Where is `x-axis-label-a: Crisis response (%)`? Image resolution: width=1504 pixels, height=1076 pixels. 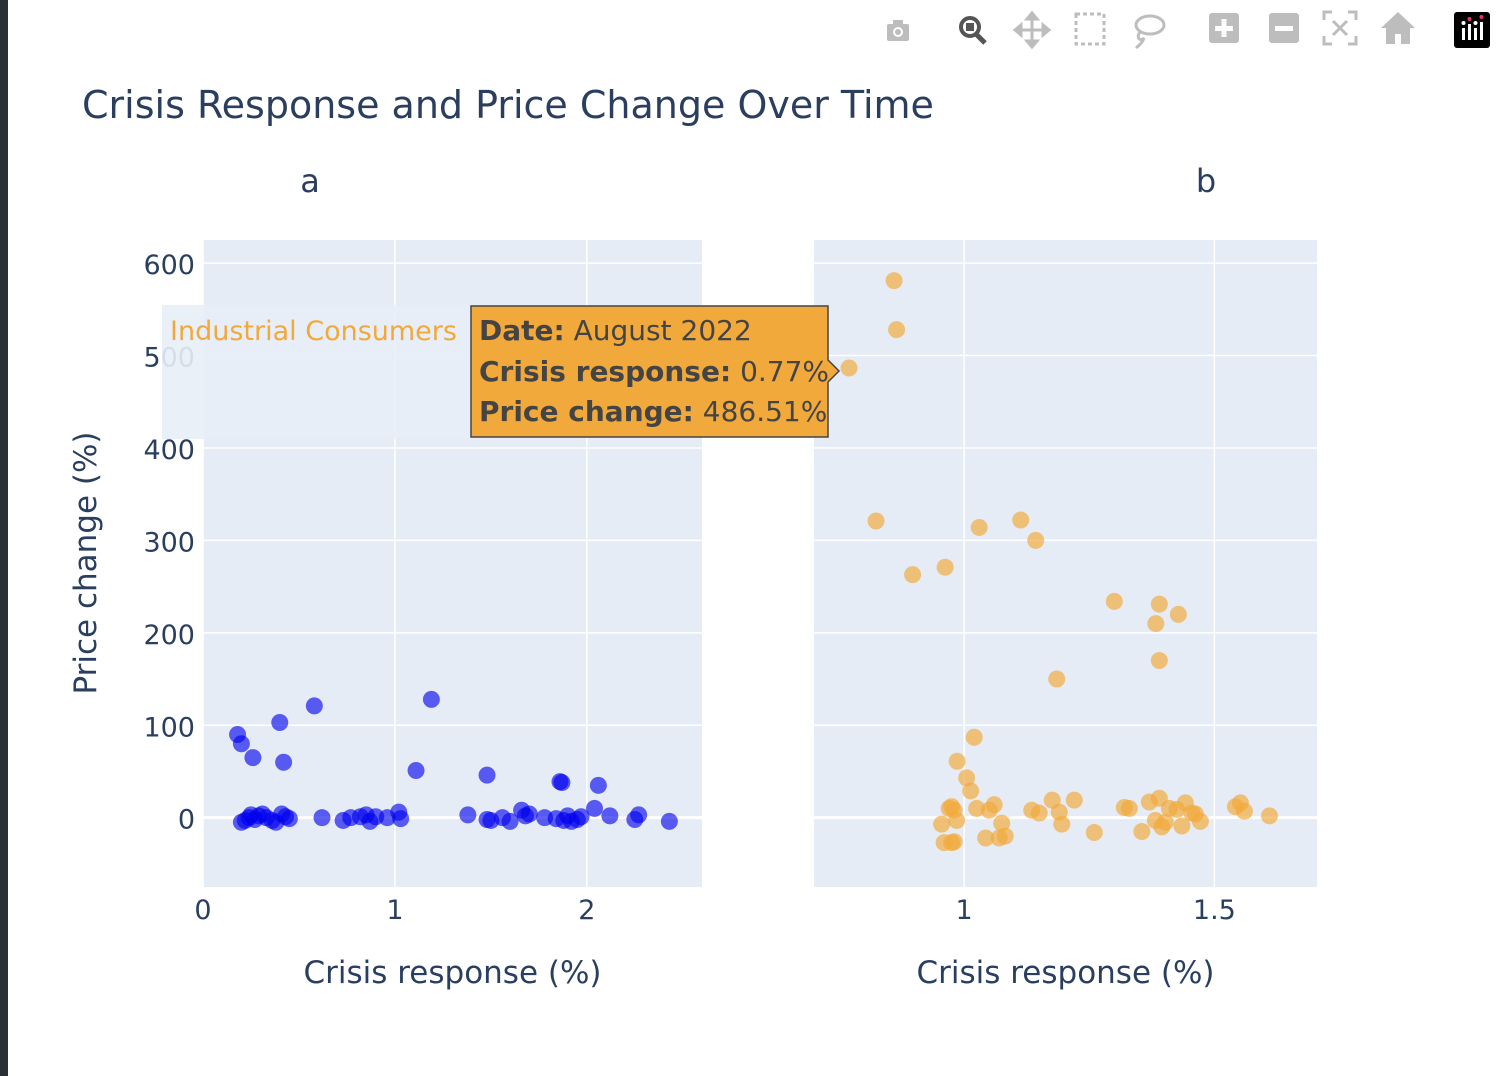 x-axis-label-a: Crisis response (%) is located at coordinates (452, 973).